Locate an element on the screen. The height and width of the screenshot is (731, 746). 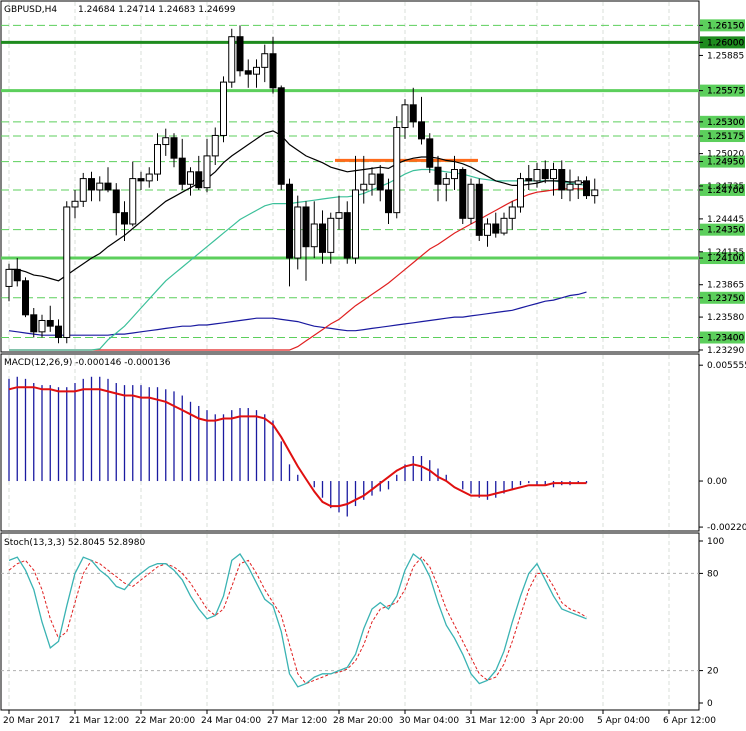
level-tag-label: 1.23750 is located at coordinates (725, 299).